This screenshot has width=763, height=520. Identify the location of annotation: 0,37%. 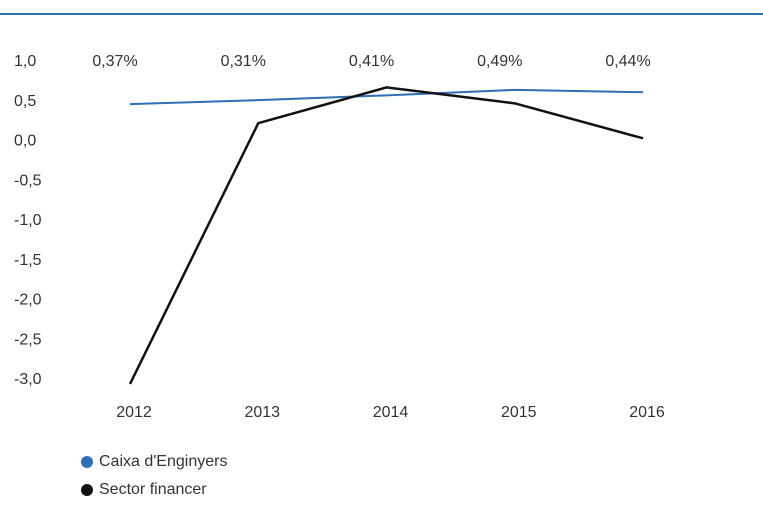
(114, 61).